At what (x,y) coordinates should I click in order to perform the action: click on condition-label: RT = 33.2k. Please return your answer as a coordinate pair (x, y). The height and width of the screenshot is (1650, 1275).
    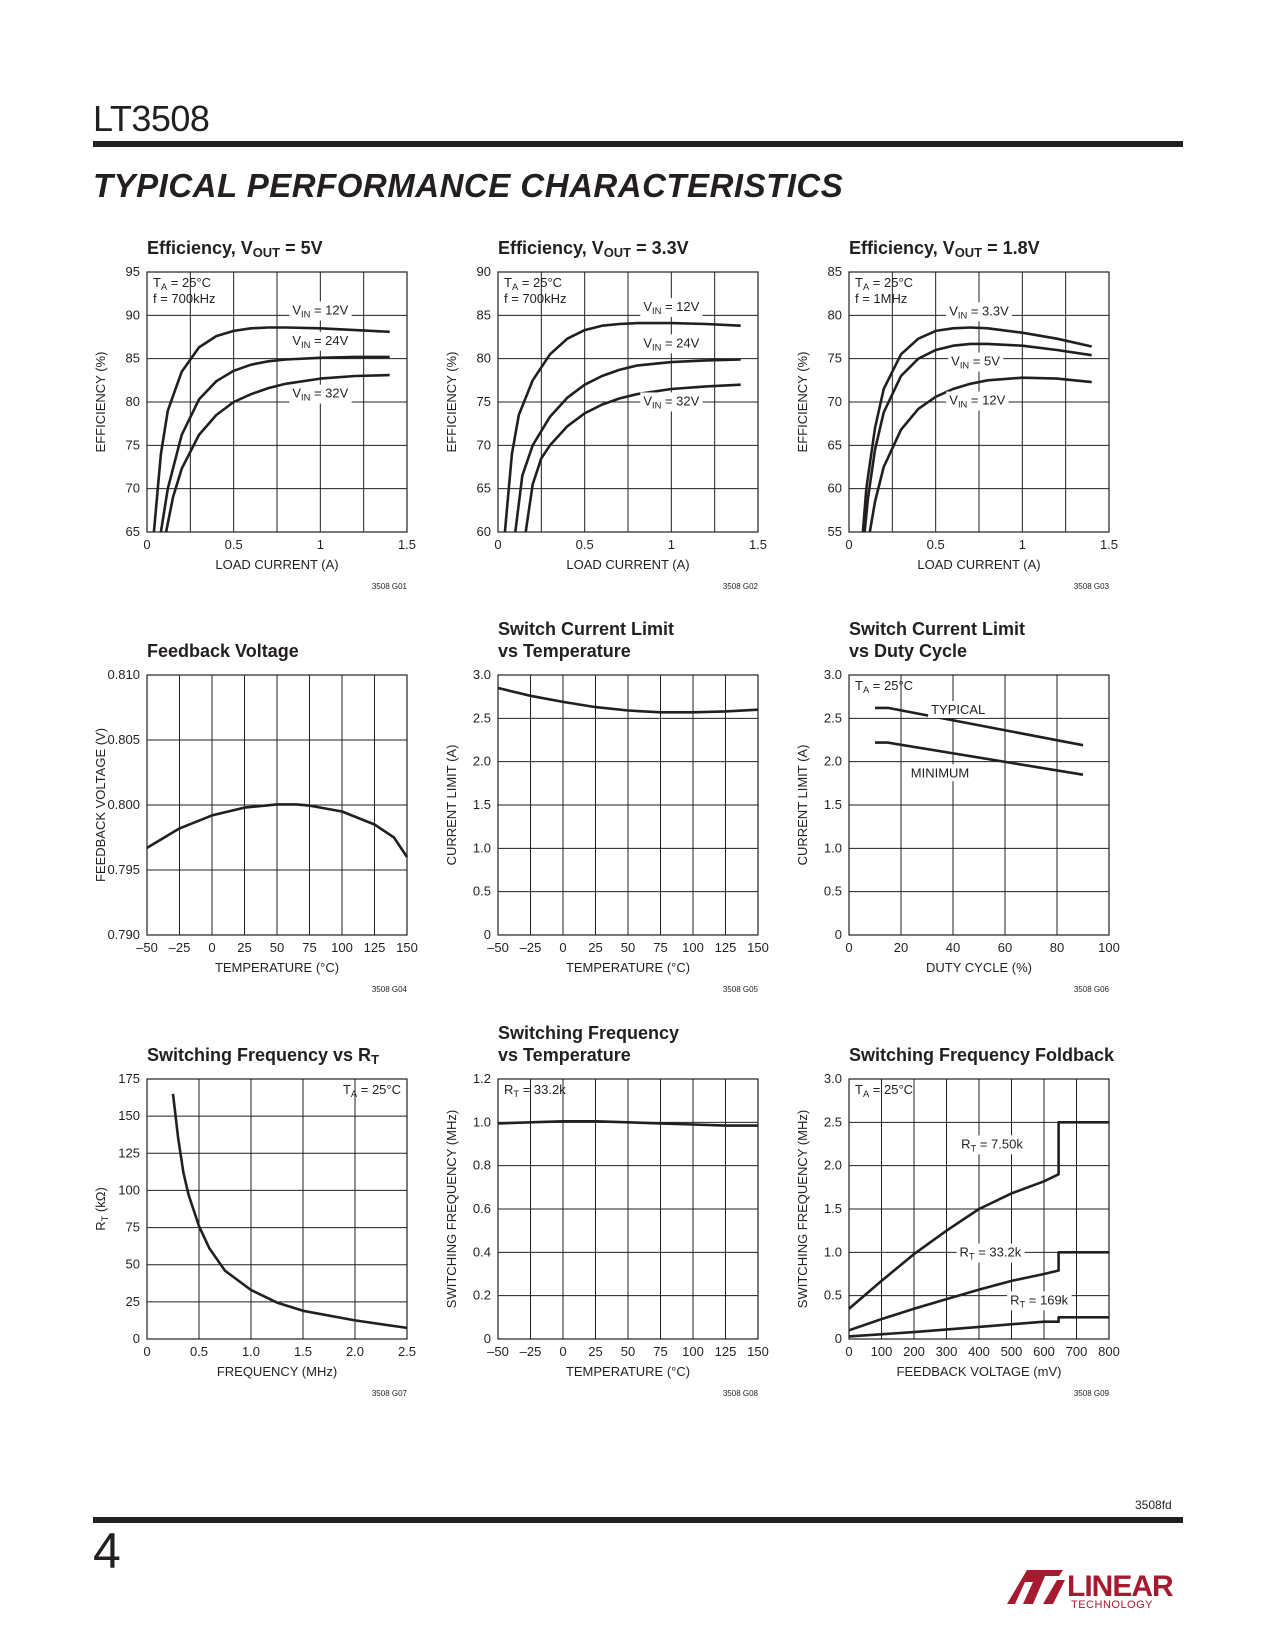
    Looking at the image, I should click on (535, 1090).